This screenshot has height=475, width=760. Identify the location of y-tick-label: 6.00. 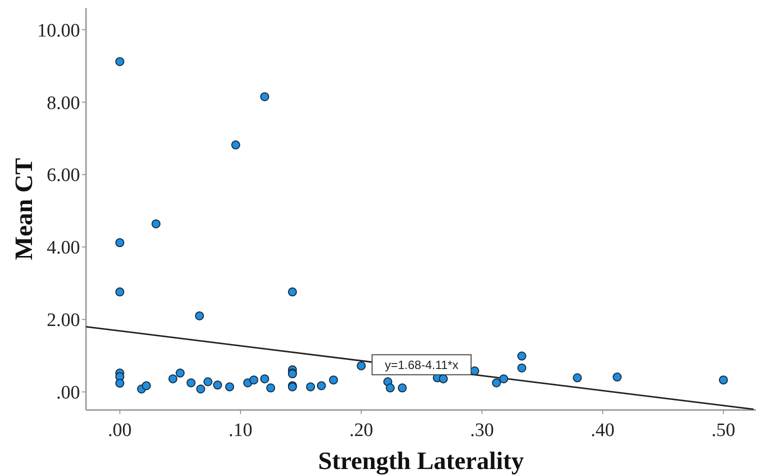
(63, 175).